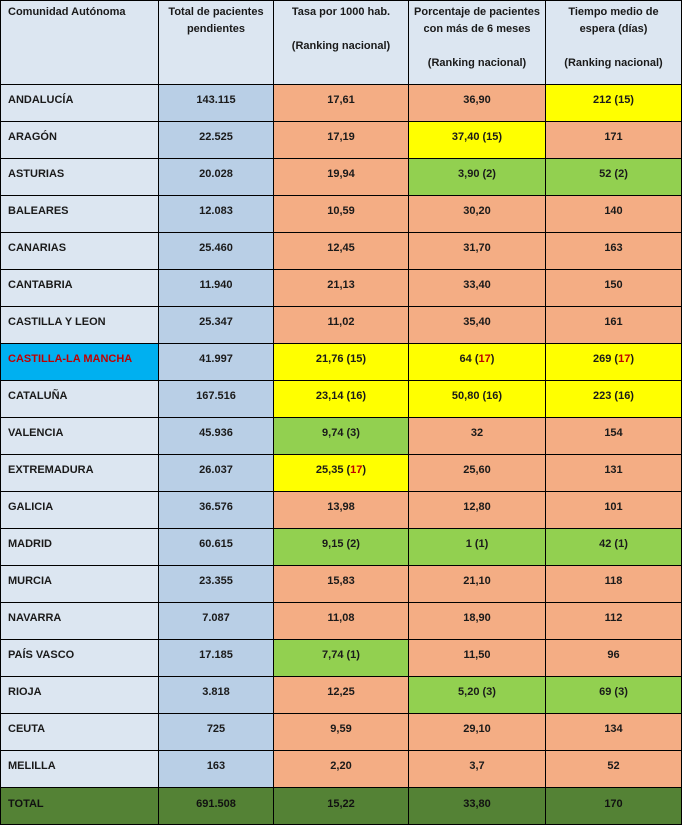 The width and height of the screenshot is (682, 825). What do you see at coordinates (341, 177) in the screenshot?
I see `table-row: ASTURIAS 20.028 19,94 3,90 (2) 52 (2)` at bounding box center [341, 177].